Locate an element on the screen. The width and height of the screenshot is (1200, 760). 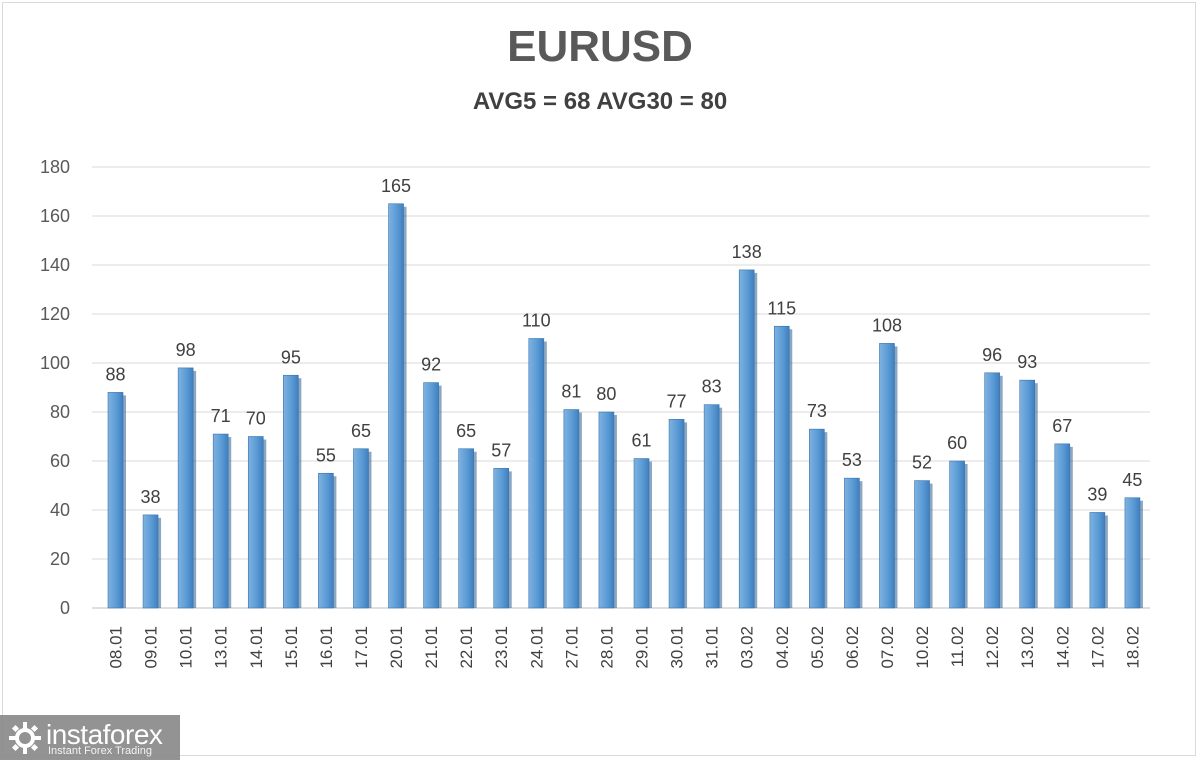
chart-title: EURUSD is located at coordinates (600, 46).